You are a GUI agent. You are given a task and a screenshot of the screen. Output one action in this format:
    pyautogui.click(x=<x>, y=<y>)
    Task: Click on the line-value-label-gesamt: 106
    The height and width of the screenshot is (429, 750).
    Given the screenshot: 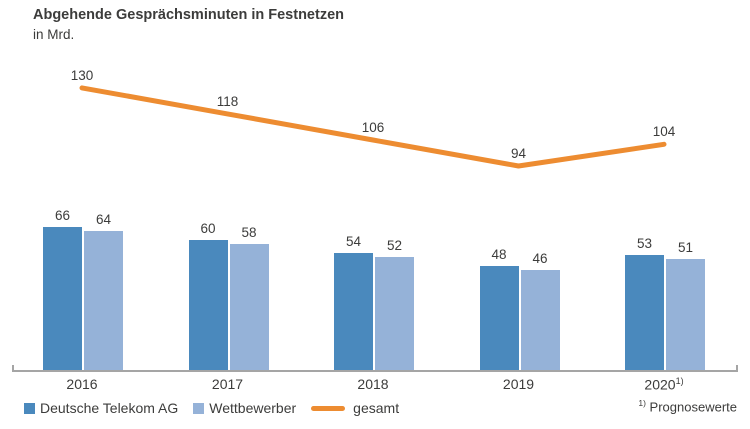 What is the action you would take?
    pyautogui.click(x=373, y=127)
    